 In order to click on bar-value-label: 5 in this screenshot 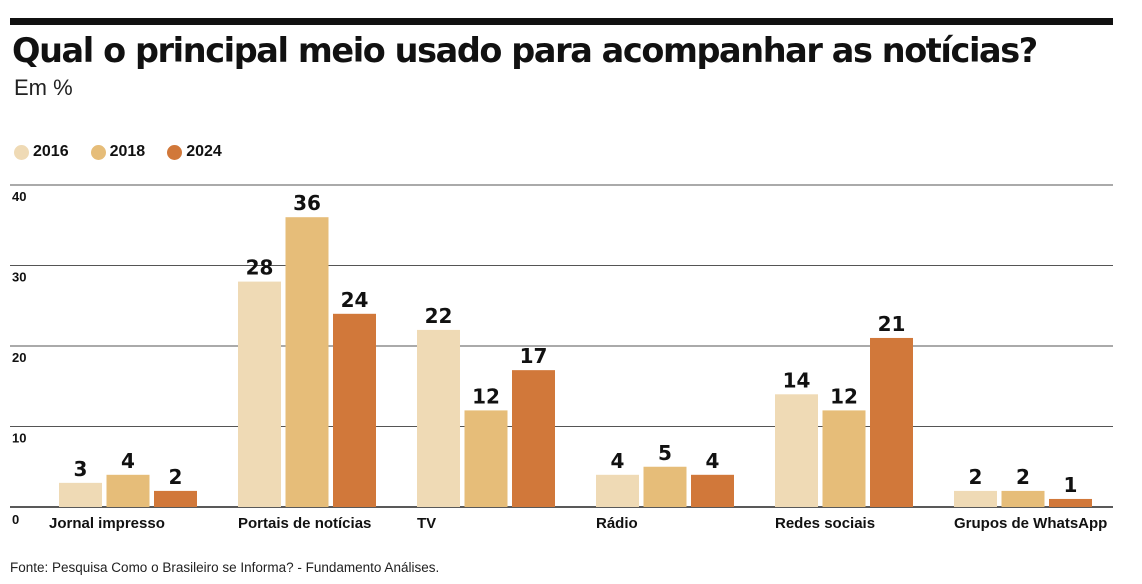, I will do `click(665, 453)`.